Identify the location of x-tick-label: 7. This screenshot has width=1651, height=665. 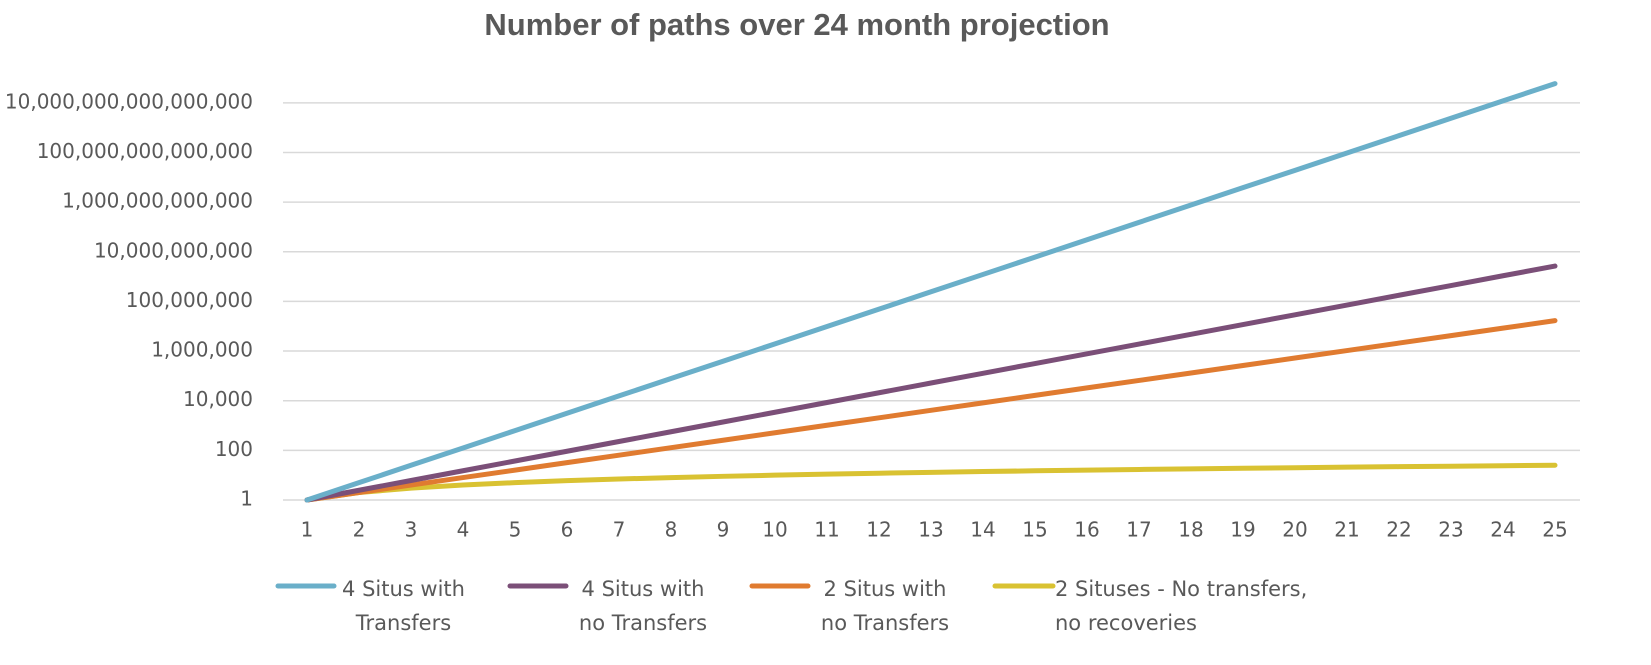
(619, 530).